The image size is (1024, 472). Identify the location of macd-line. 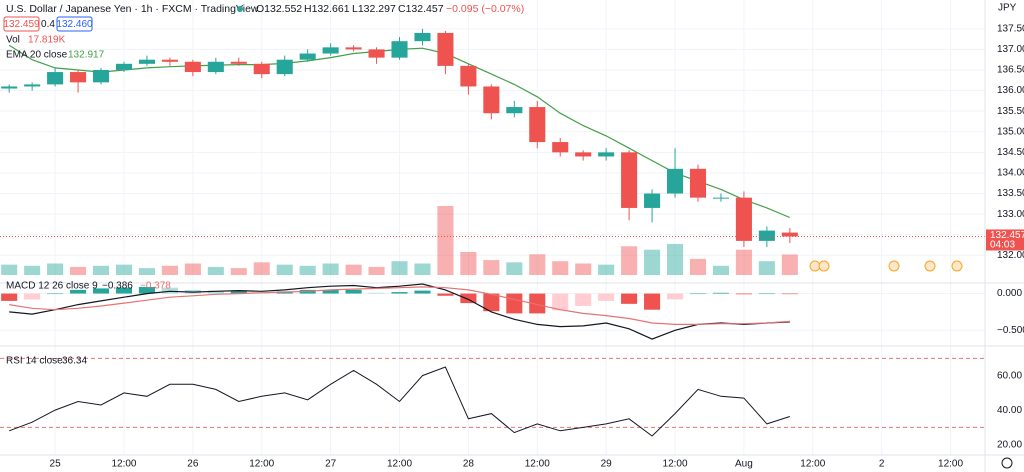
(399, 311).